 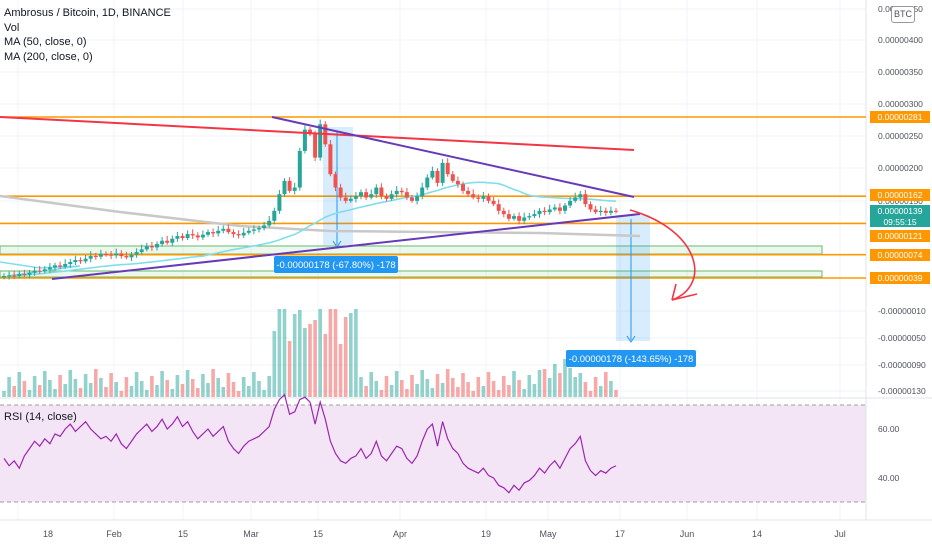 I want to click on price-badge-label: 0.00000281, so click(x=900, y=117).